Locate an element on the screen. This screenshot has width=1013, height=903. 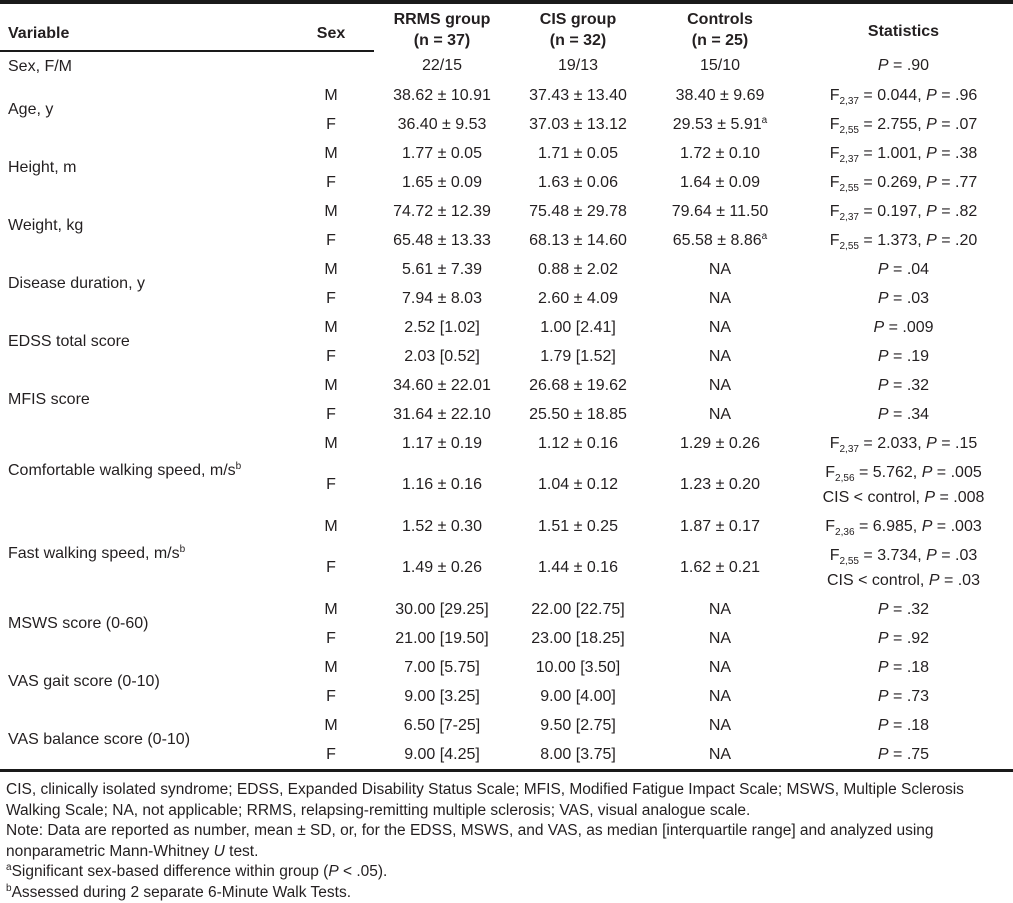
statistics-line: P = .19 is located at coordinates (903, 357).